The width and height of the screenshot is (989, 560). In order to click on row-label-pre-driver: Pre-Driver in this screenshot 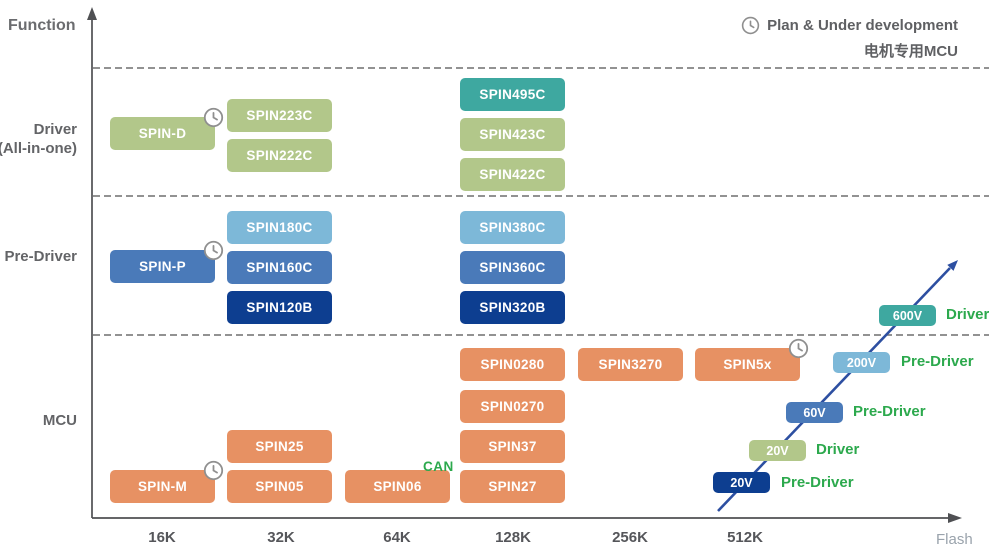, I will do `click(40, 256)`.